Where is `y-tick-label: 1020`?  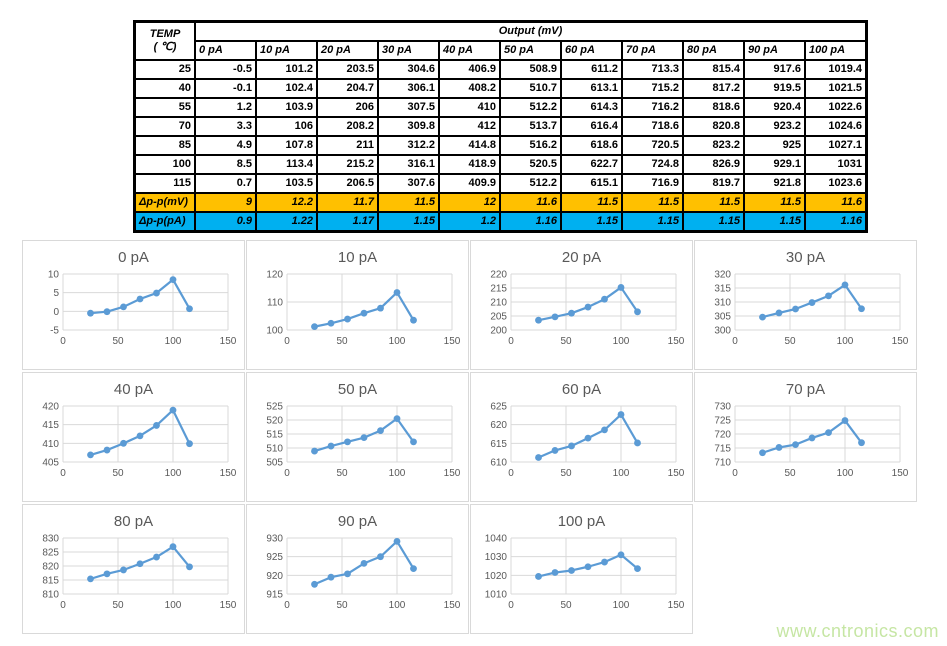
y-tick-label: 1020 is located at coordinates (496, 576).